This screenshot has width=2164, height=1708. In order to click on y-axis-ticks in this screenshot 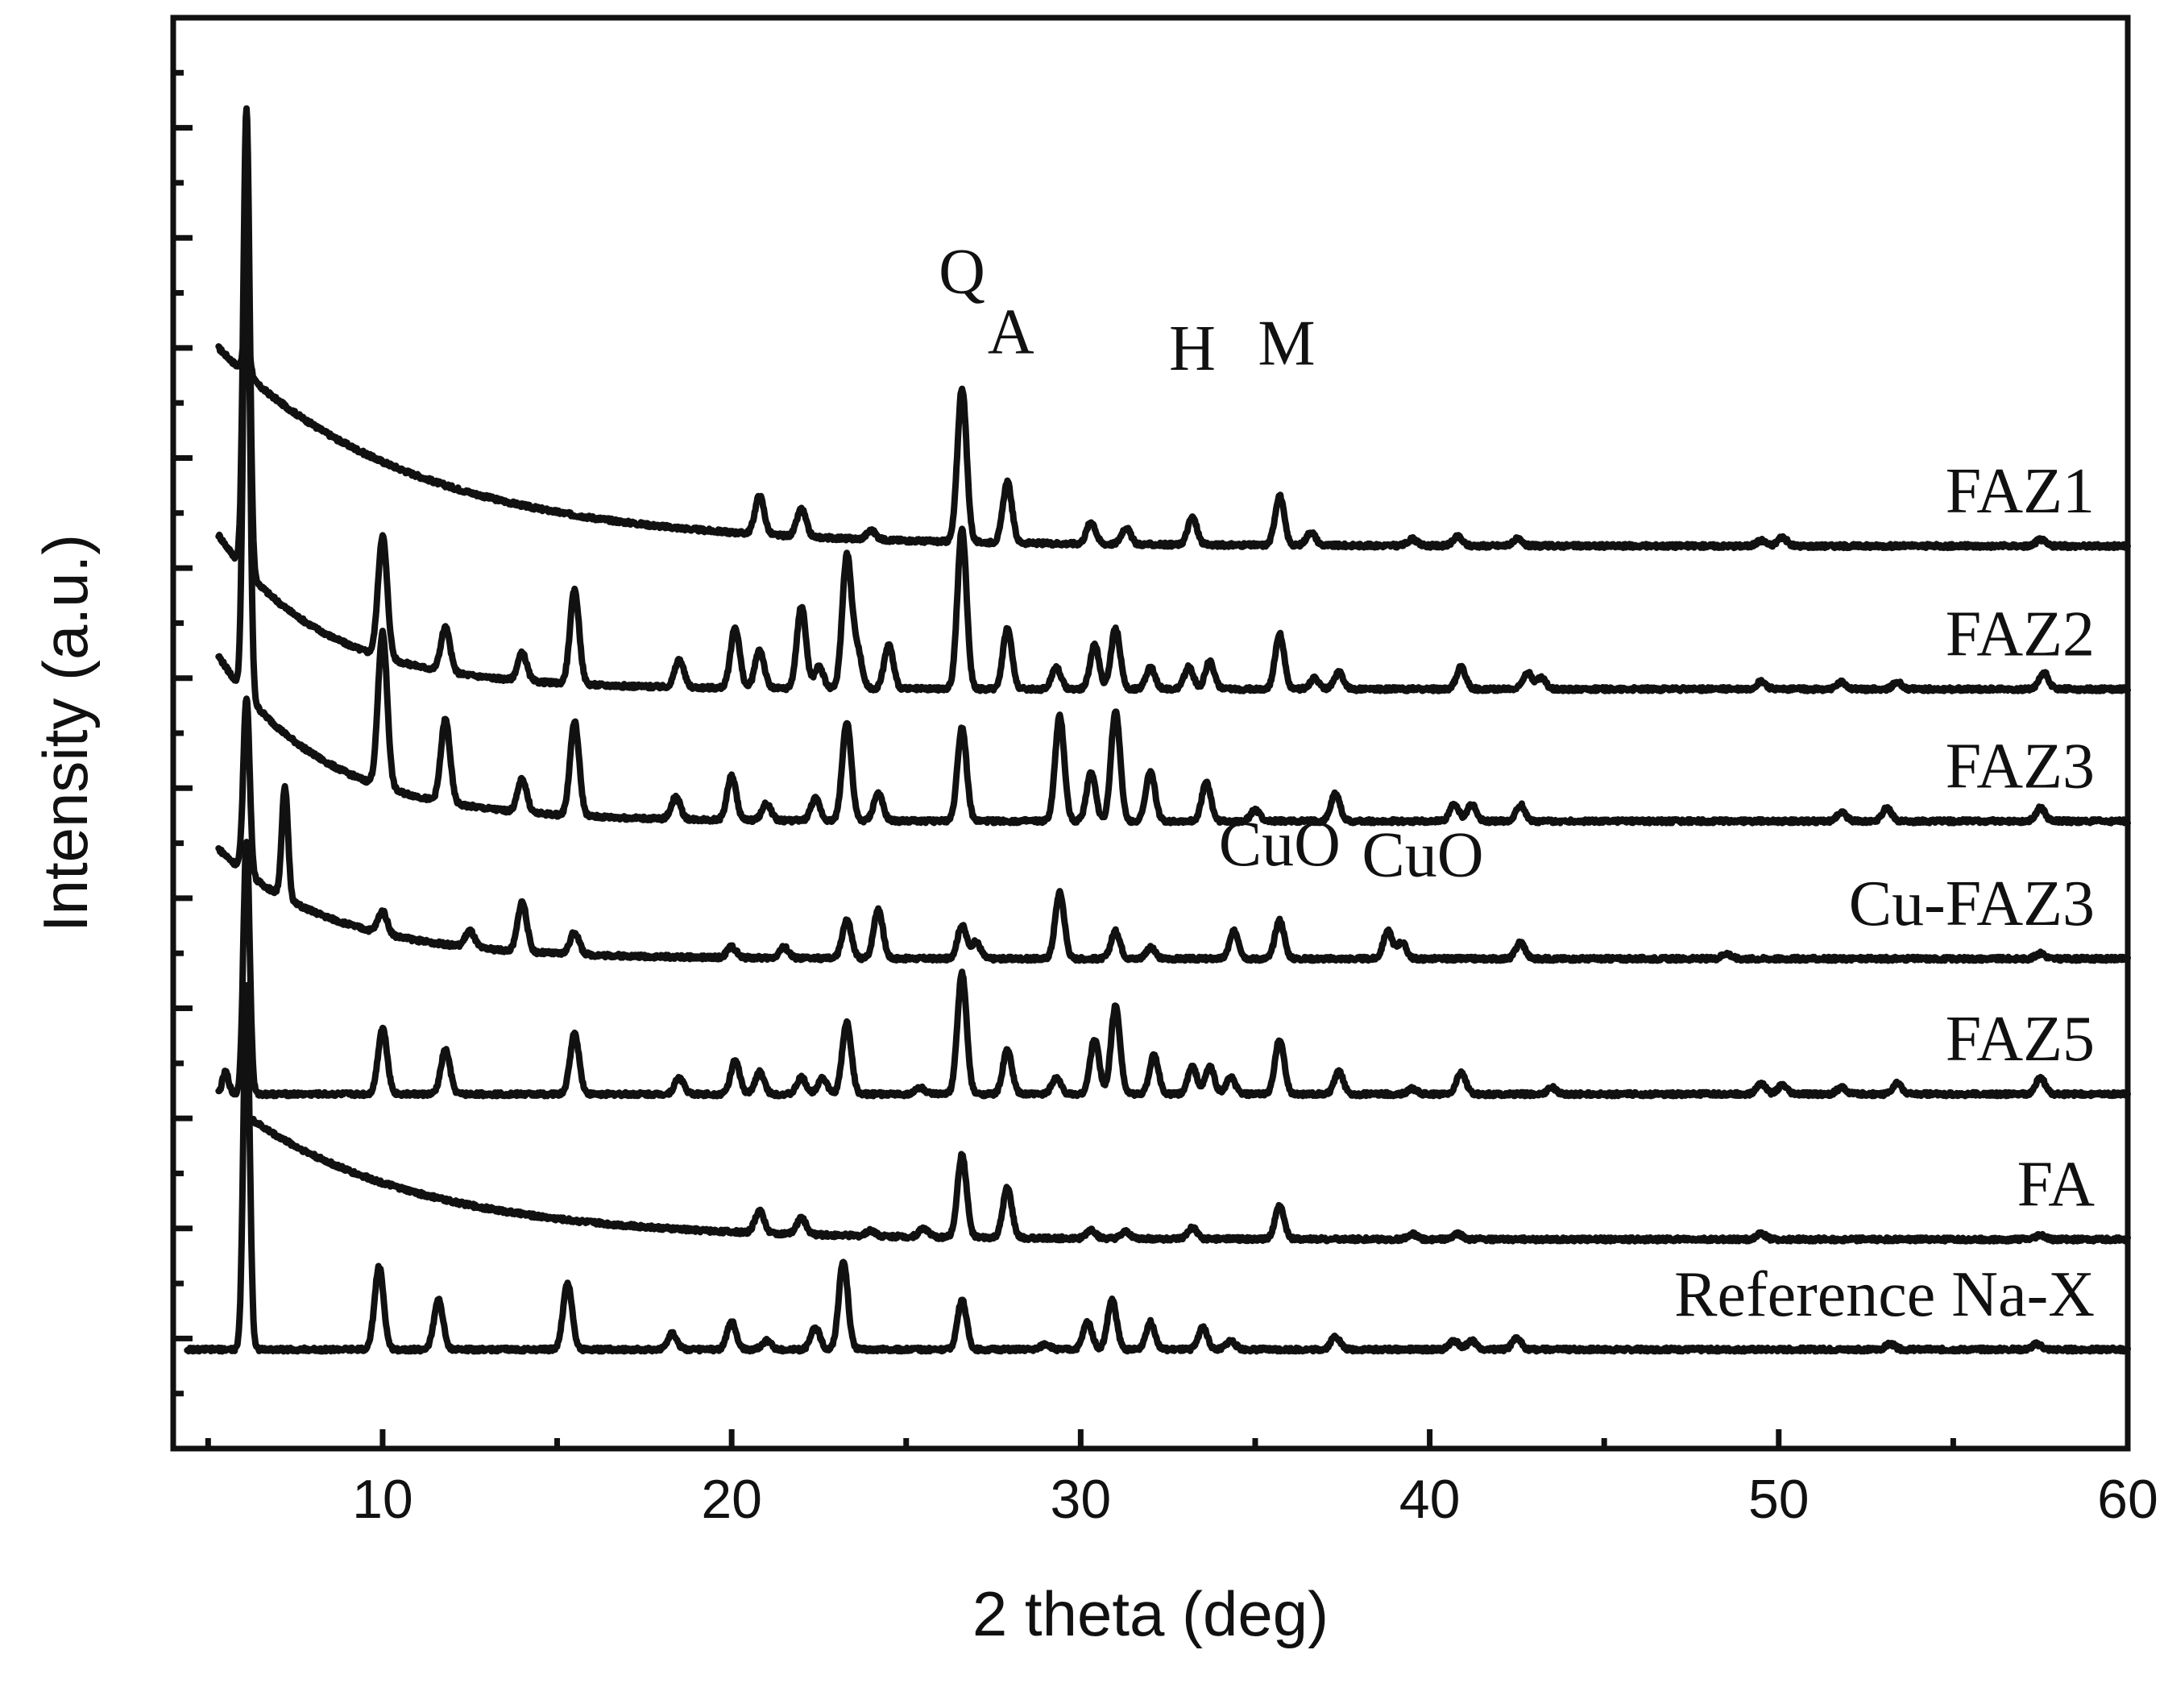, I will do `click(183, 733)`.